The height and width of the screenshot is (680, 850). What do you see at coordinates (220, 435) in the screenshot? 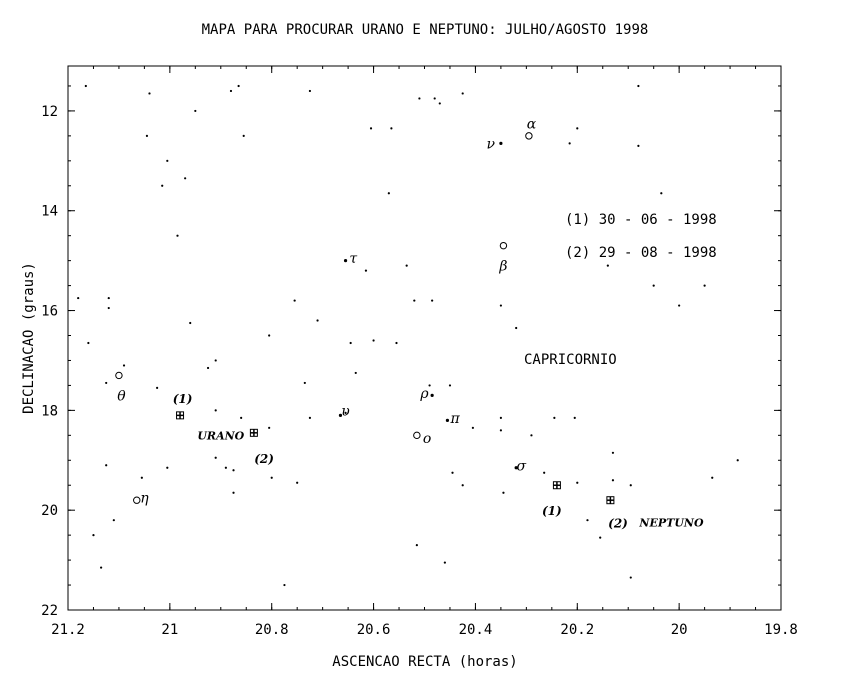
I see `planet-name-label: URANO` at bounding box center [220, 435].